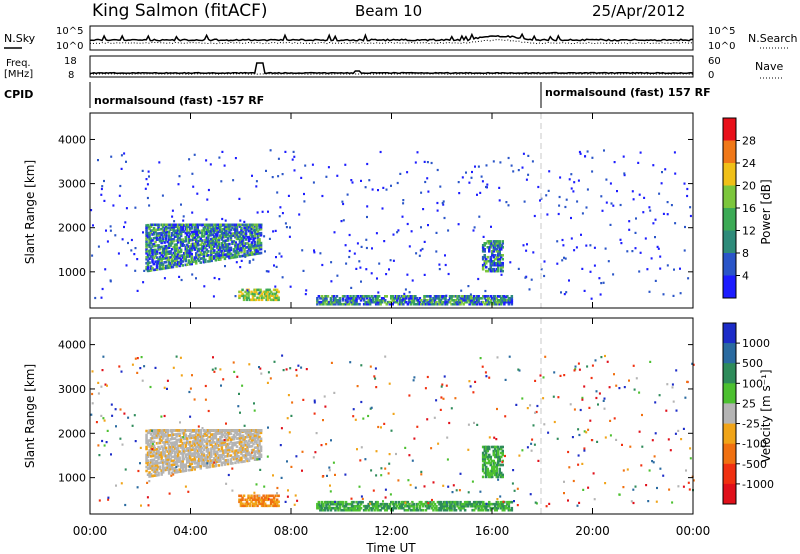  What do you see at coordinates (749, 231) in the screenshot?
I see `colorbar-tick-label: 12` at bounding box center [749, 231].